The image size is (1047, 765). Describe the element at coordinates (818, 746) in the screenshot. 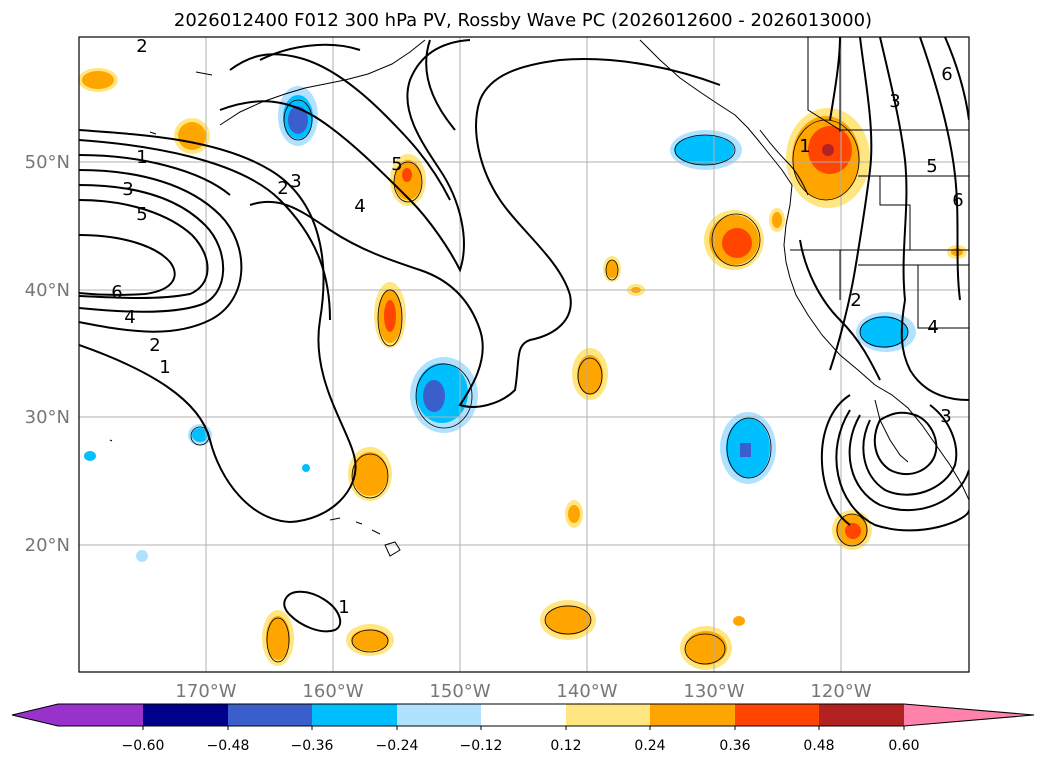

I see `colorbar-label: 0.48` at that location.